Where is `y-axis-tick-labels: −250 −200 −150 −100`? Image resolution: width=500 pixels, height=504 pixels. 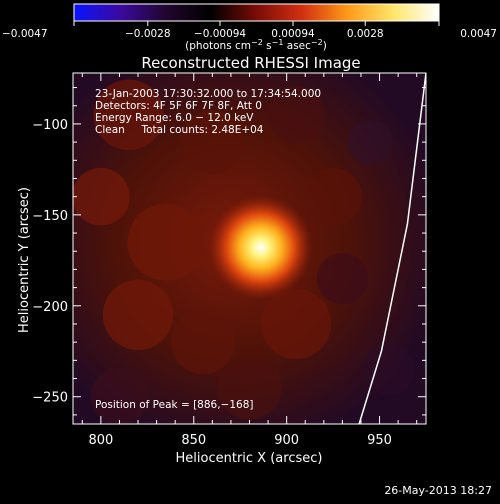
y-axis-tick-labels: −250 −200 −150 −100 is located at coordinates (50, 262).